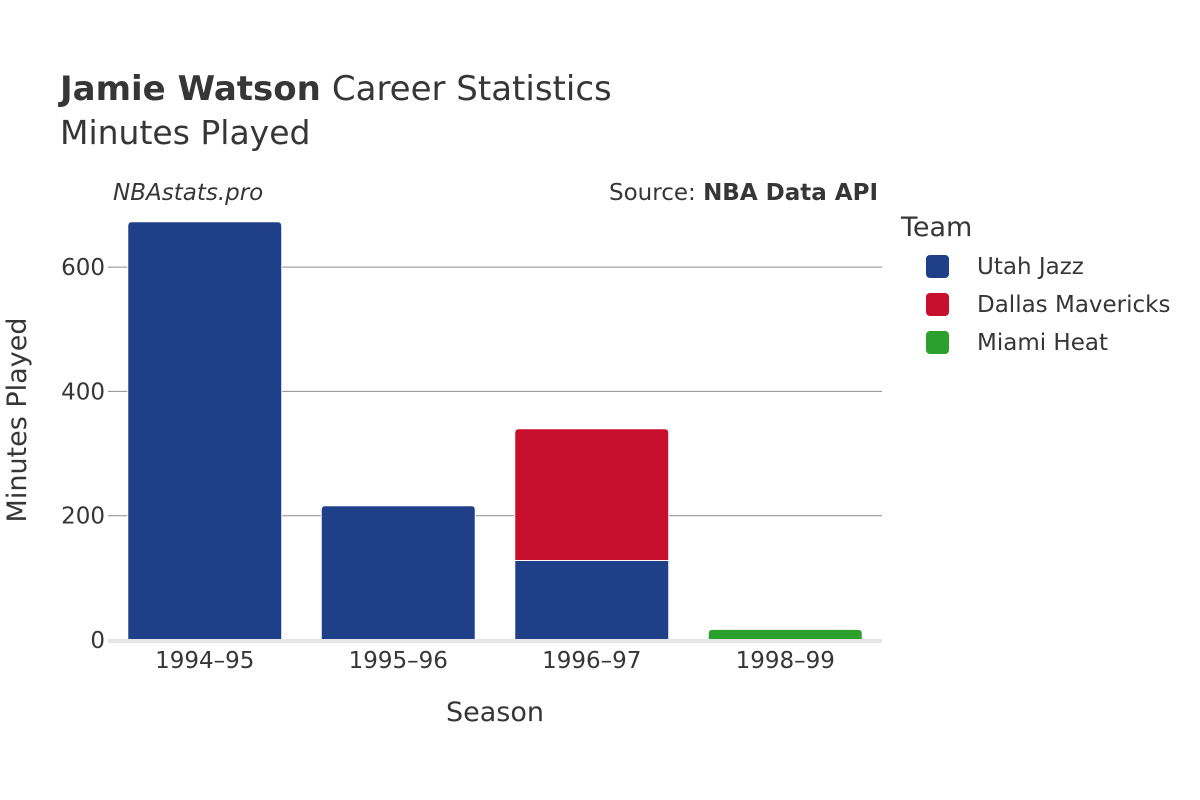  What do you see at coordinates (495, 661) in the screenshot?
I see `x-axis-ticks: 1994–95 1995–96 1996–97 1998–99` at bounding box center [495, 661].